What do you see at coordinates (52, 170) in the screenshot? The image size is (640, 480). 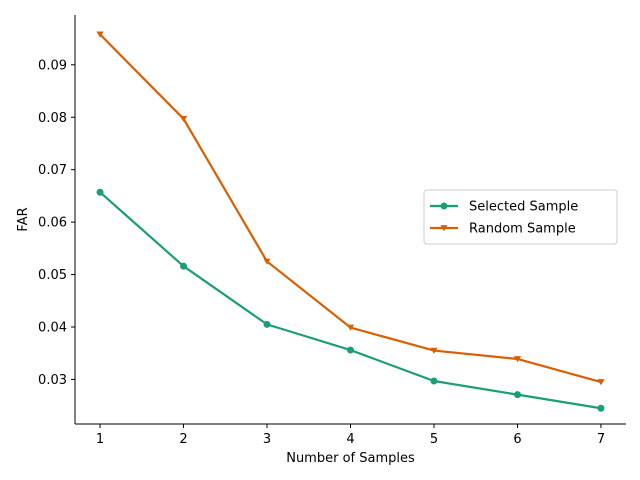 I see `y-tick-label: 0.07` at bounding box center [52, 170].